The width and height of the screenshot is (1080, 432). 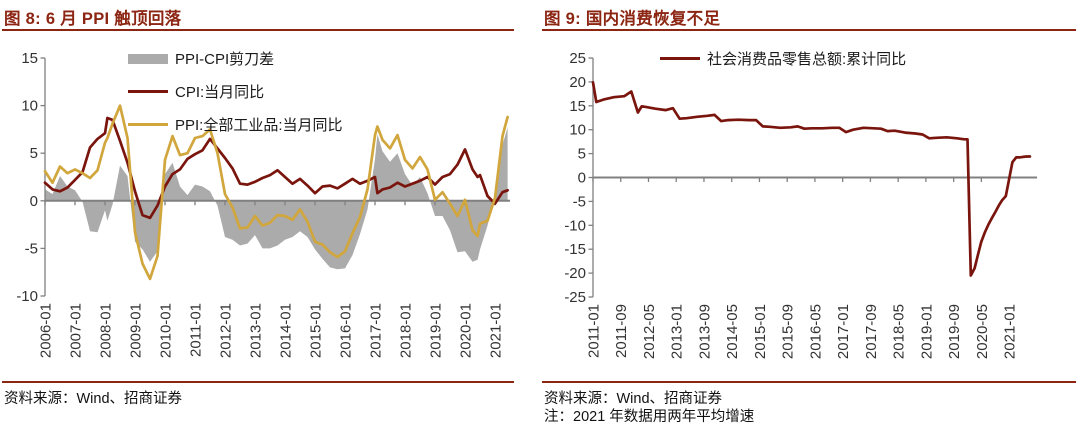 I want to click on svg-text: 2006-01, so click(x=46, y=330).